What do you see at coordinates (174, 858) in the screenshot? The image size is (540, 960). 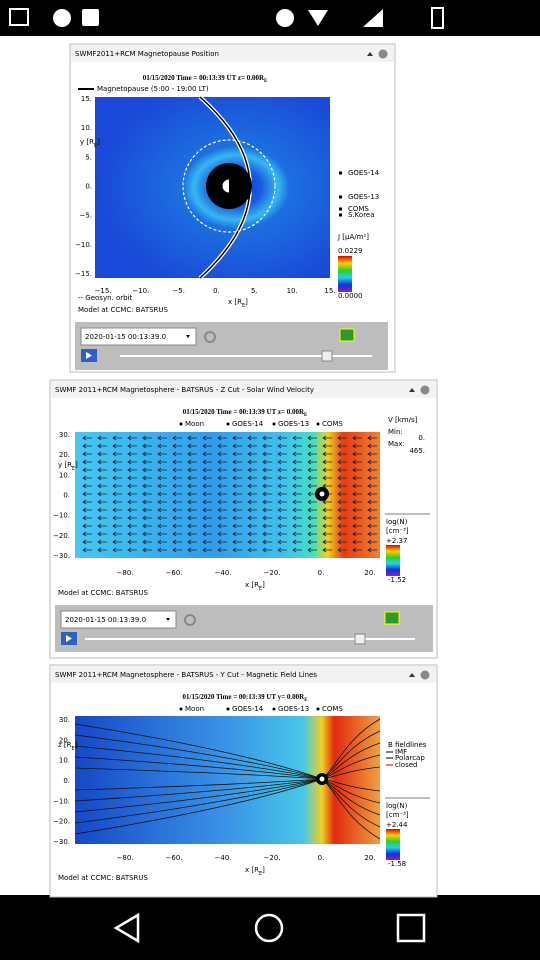 I see `x-tick-label: −60.` at bounding box center [174, 858].